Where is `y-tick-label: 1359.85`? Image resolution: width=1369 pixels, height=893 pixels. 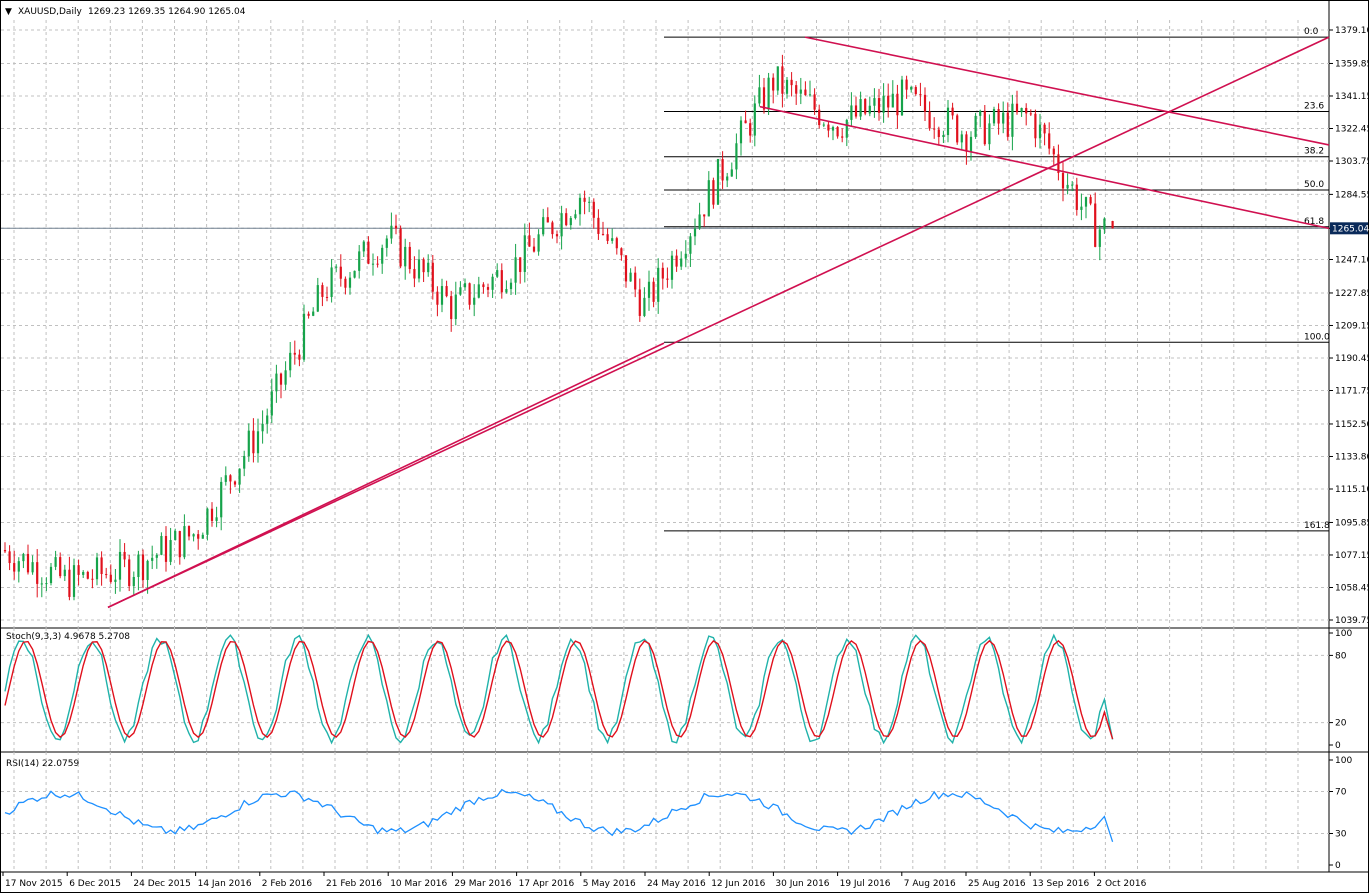
y-tick-label: 1359.85 is located at coordinates (1352, 64).